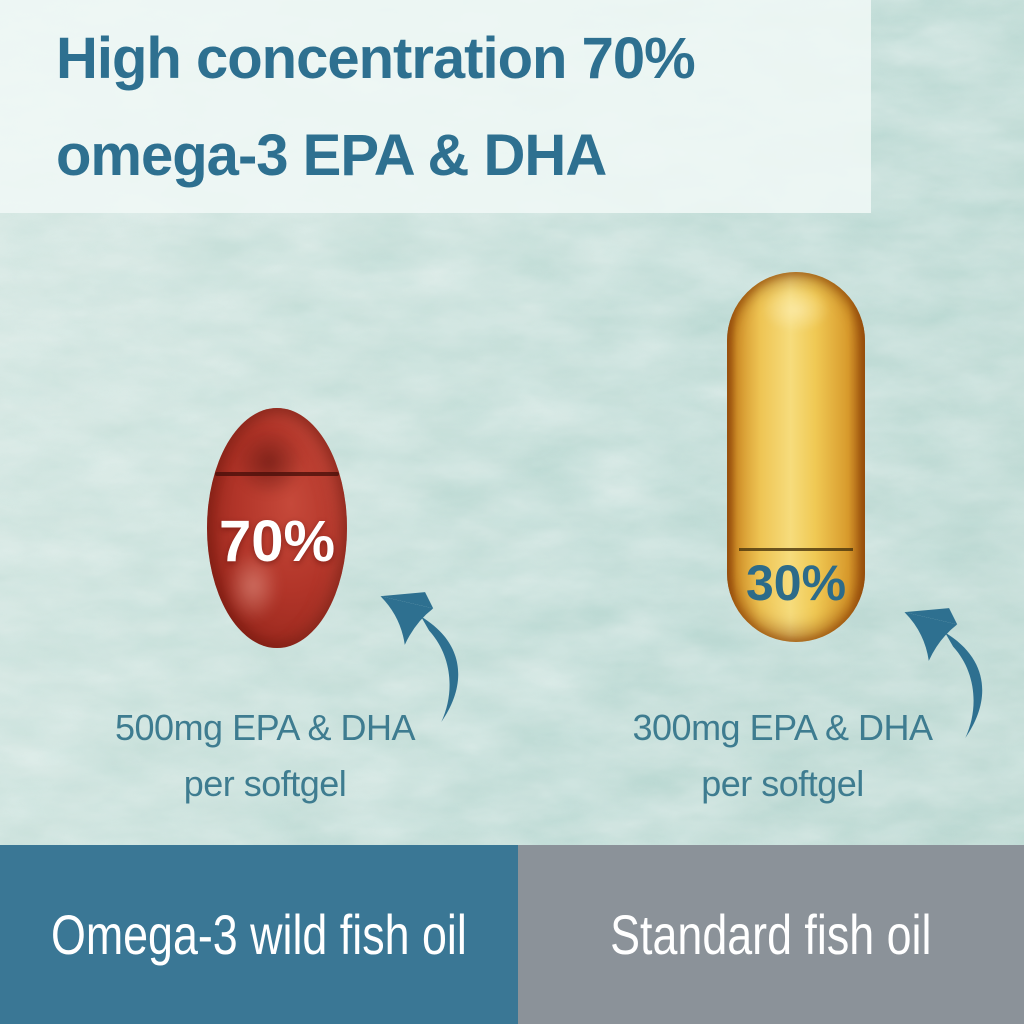 The height and width of the screenshot is (1024, 1024). Describe the element at coordinates (796, 583) in the screenshot. I see `percent-label-right: 30%` at that location.